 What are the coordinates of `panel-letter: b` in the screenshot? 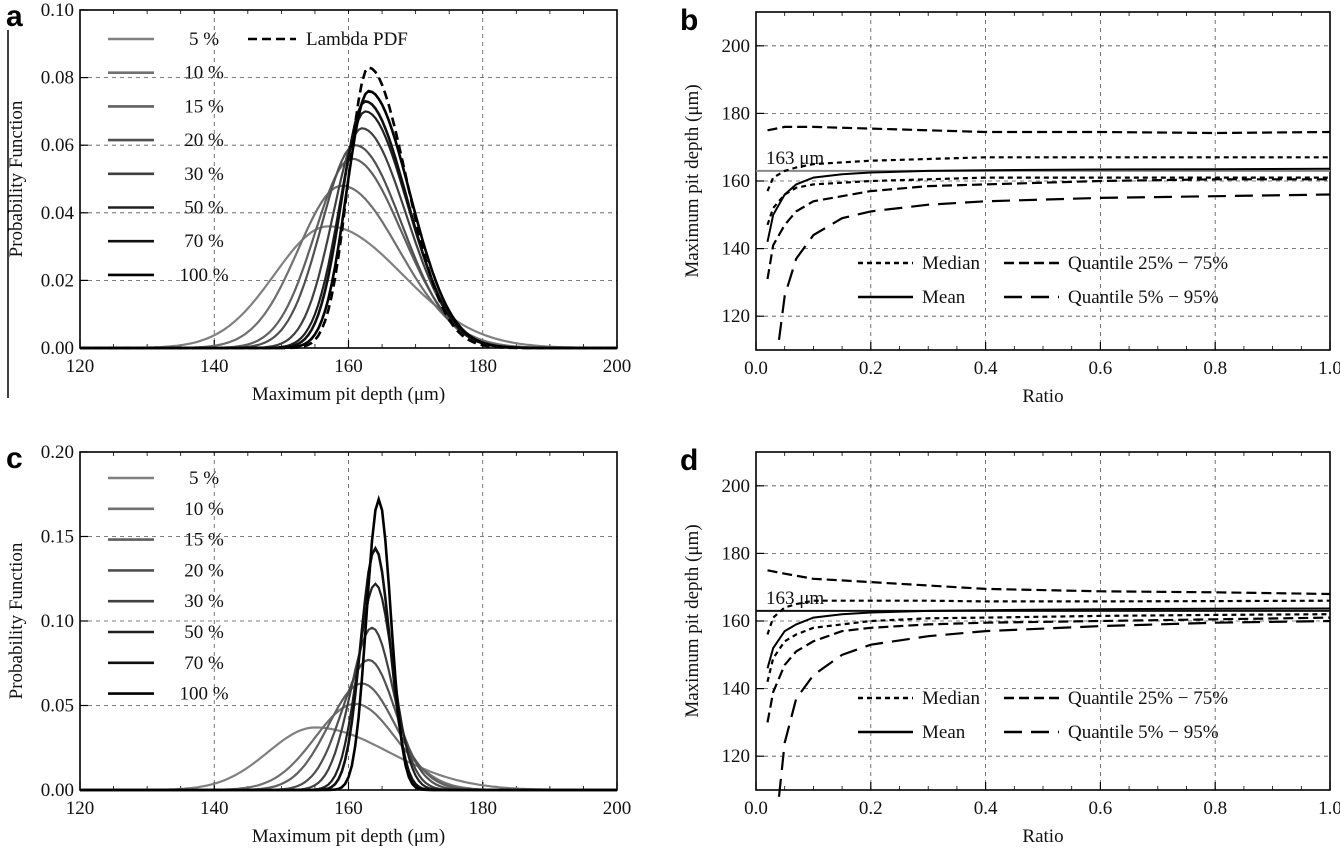 It's located at (689, 20).